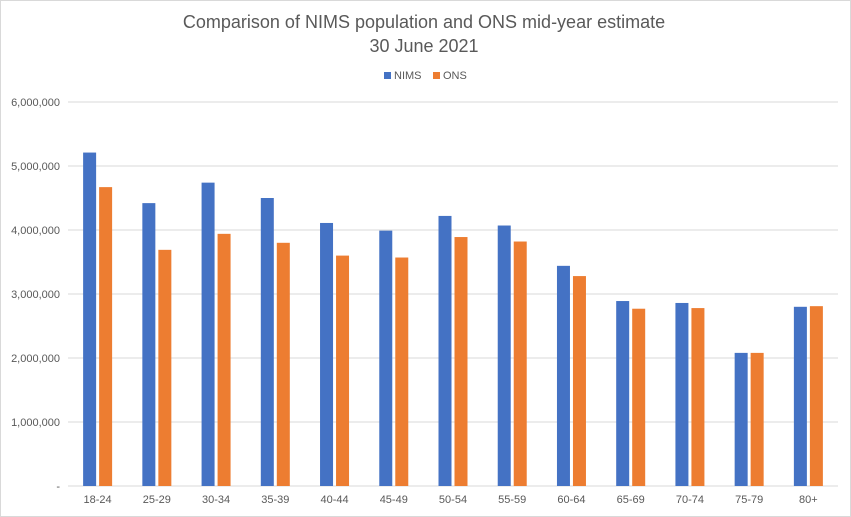 This screenshot has height=517, width=851. I want to click on x-tick-label: 50-54, so click(453, 500).